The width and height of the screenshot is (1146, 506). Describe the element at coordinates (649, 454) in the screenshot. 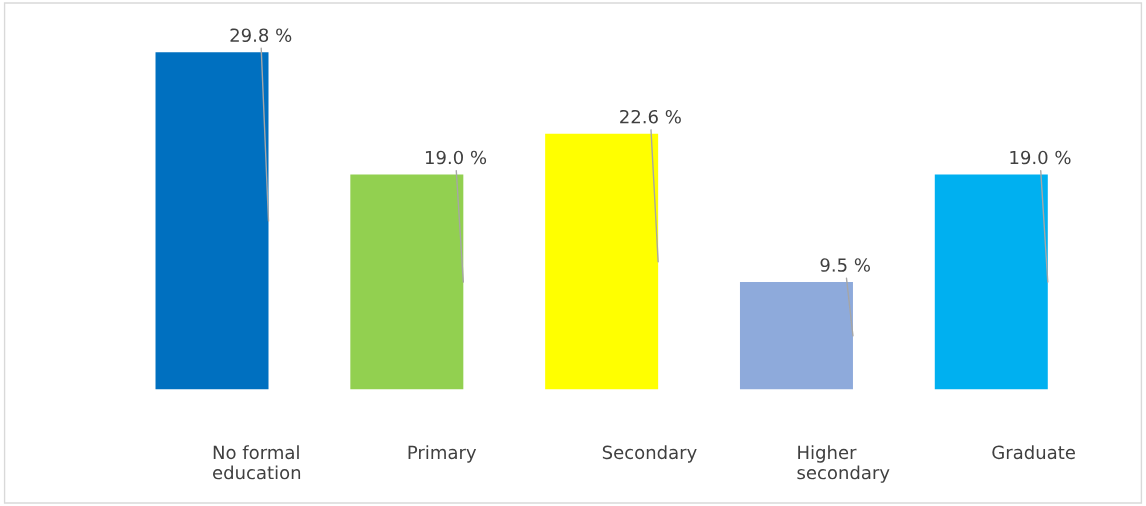

I see `x-tick-label: Secondary` at that location.